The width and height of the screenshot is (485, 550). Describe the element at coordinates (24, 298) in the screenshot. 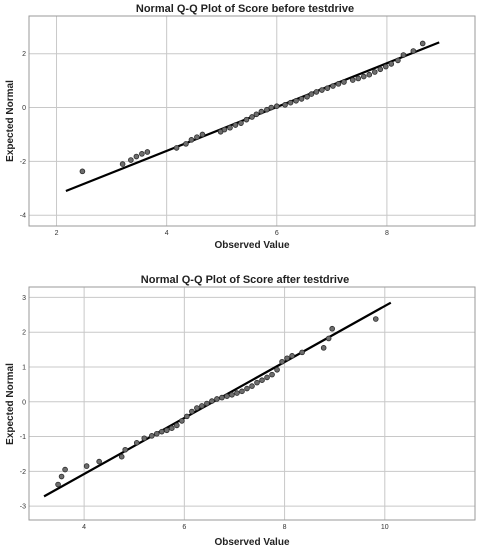

I see `y-tick-label: 3` at that location.